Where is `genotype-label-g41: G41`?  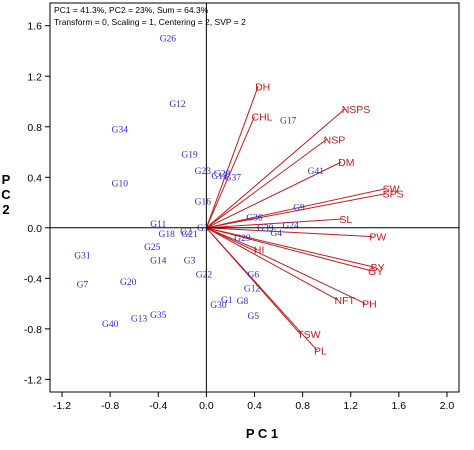
genotype-label-g41: G41 is located at coordinates (316, 172).